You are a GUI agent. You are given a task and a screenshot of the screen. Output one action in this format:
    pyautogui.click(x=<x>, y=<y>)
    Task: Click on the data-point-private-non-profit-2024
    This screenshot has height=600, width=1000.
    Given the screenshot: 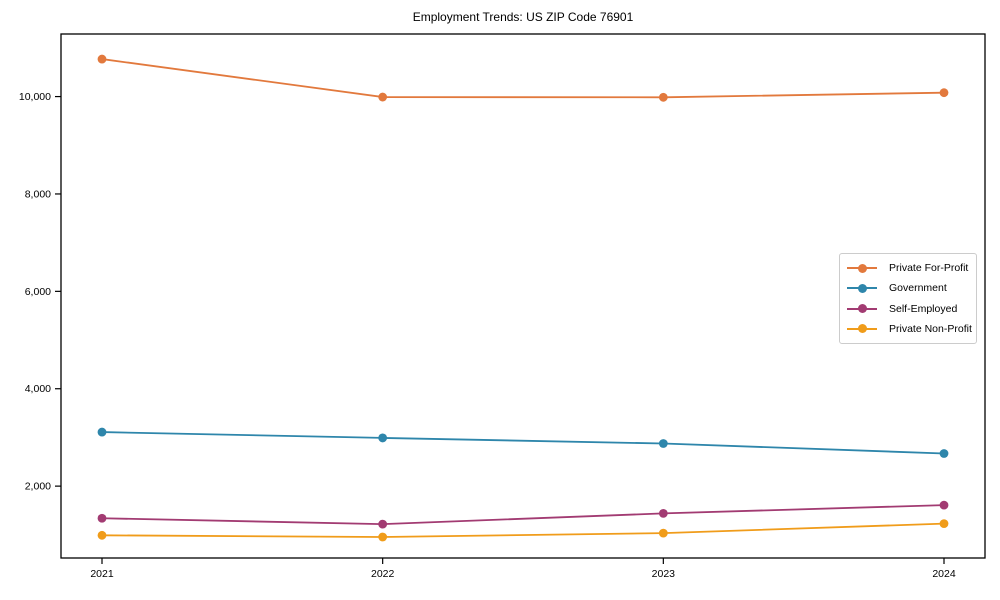 What is the action you would take?
    pyautogui.click(x=944, y=524)
    